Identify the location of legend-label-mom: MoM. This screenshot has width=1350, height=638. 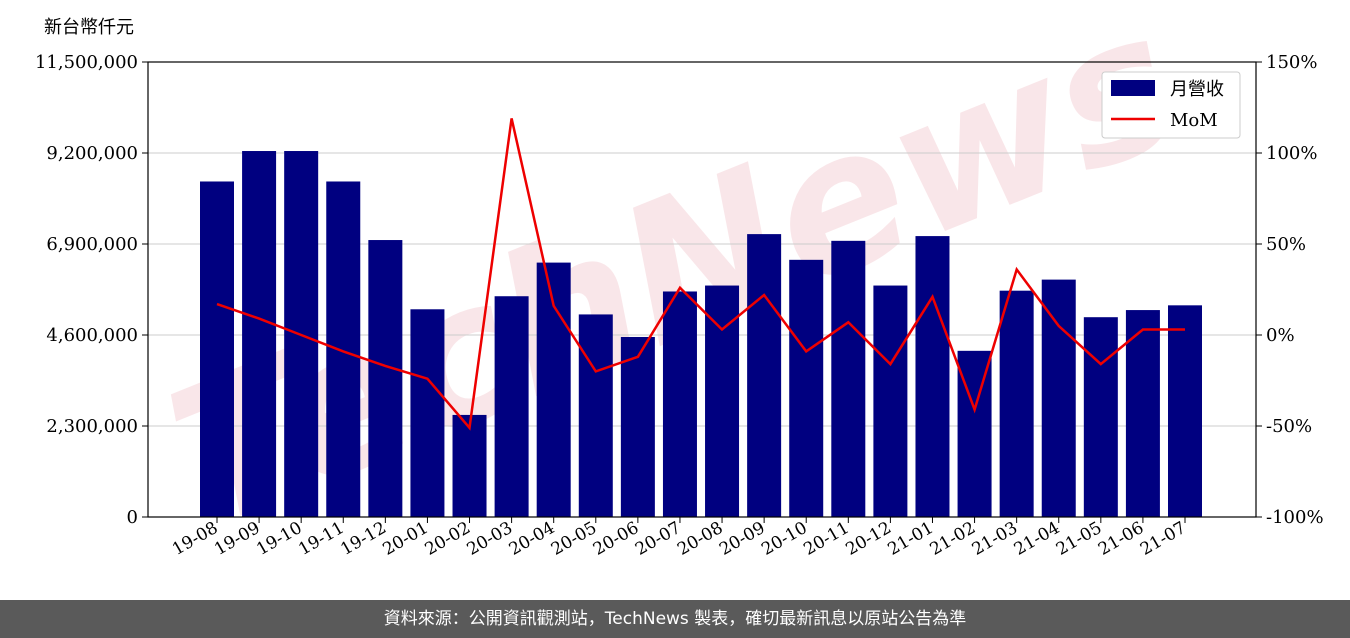
(1194, 120).